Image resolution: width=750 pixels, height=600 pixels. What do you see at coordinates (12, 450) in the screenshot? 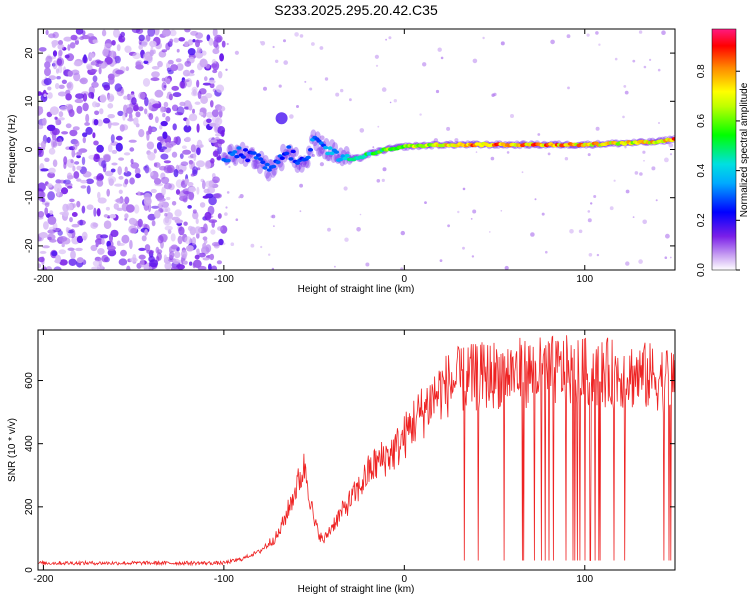
I see `snr-ylabel: SNR (10 * v/v)` at bounding box center [12, 450].